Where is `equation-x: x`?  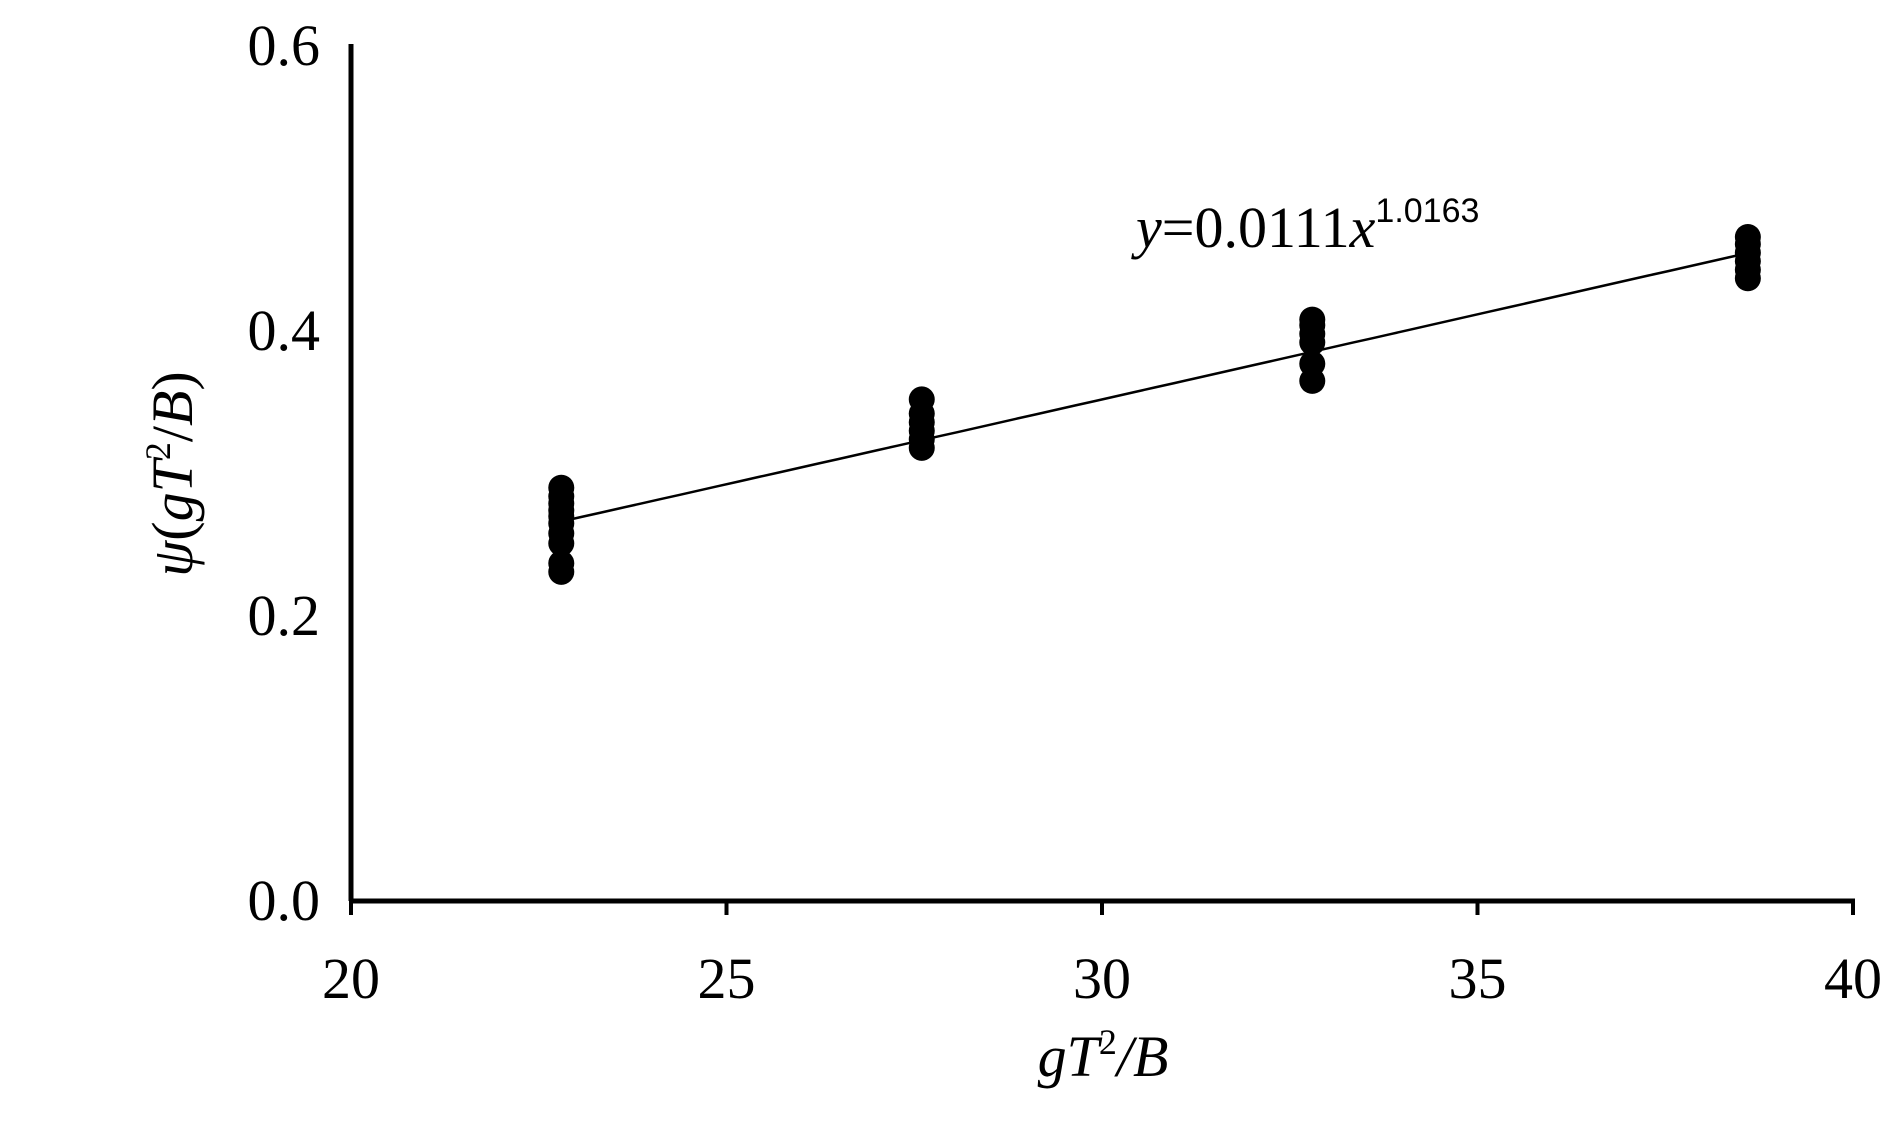 equation-x: x is located at coordinates (1362, 227).